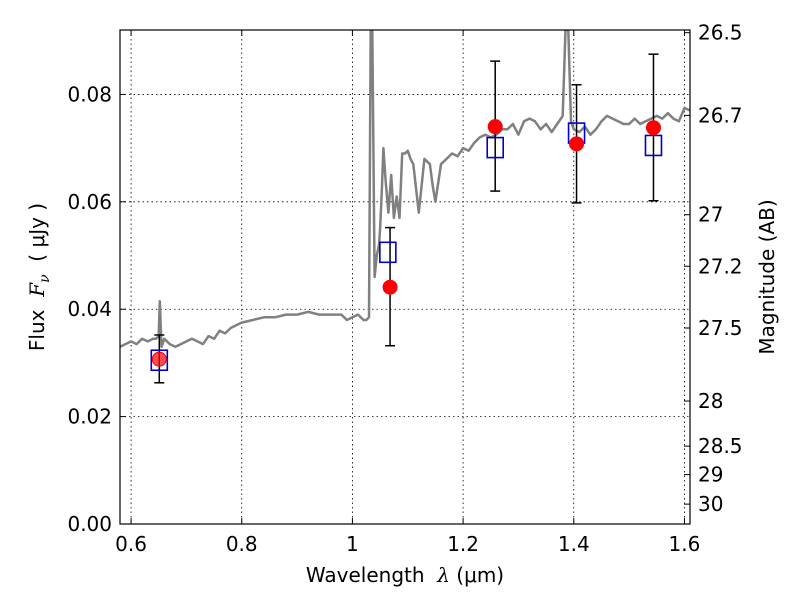 Image resolution: width=800 pixels, height=600 pixels. I want to click on x-tick-label: 1.4, so click(574, 544).